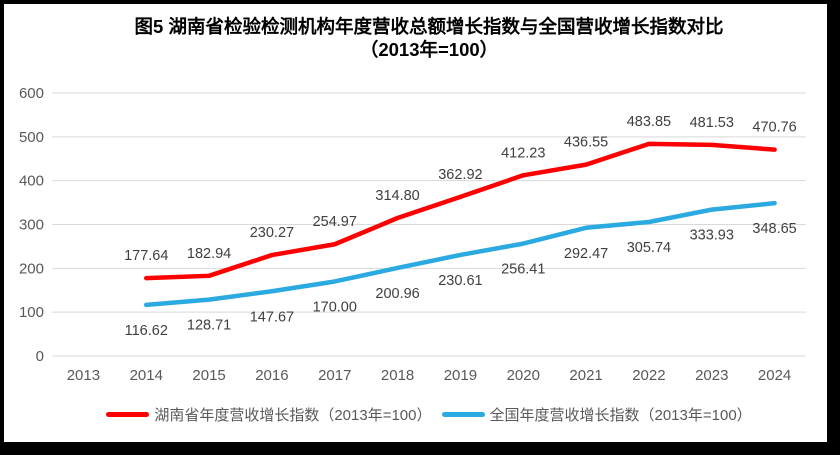 The image size is (840, 455). Describe the element at coordinates (649, 248) in the screenshot. I see `data-label: 305.74` at that location.